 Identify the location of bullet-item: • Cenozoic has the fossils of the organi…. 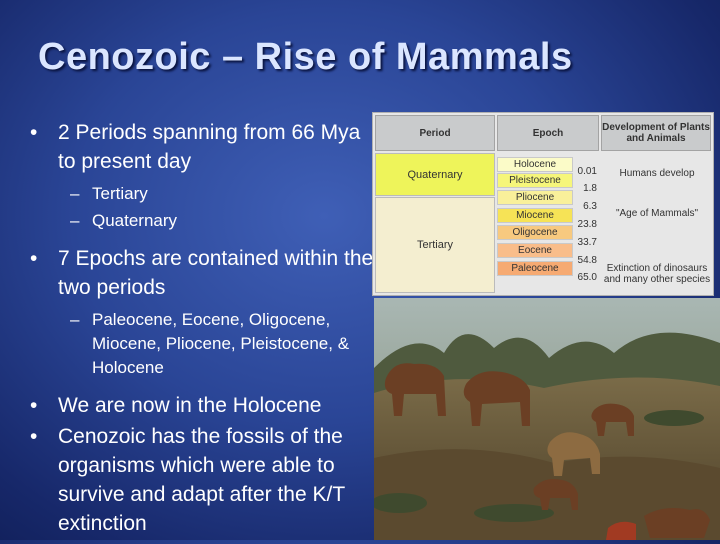
(202, 480).